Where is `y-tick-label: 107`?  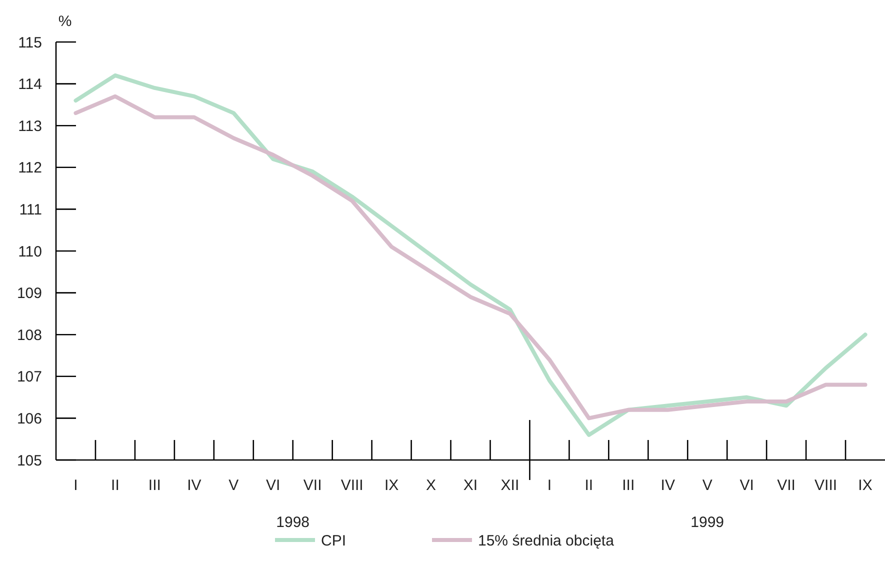
y-tick-label: 107 is located at coordinates (29, 377).